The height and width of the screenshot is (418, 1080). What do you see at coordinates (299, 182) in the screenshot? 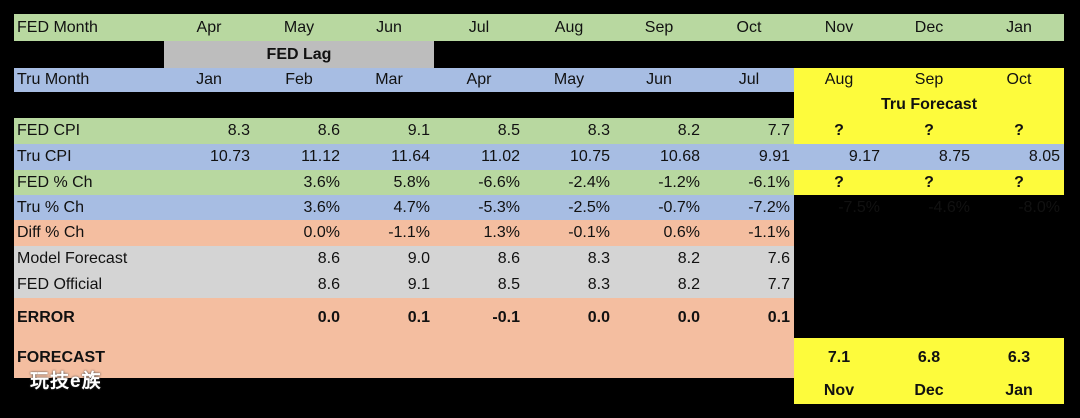
I see `fed-pct-cell: 3.6%` at bounding box center [299, 182].